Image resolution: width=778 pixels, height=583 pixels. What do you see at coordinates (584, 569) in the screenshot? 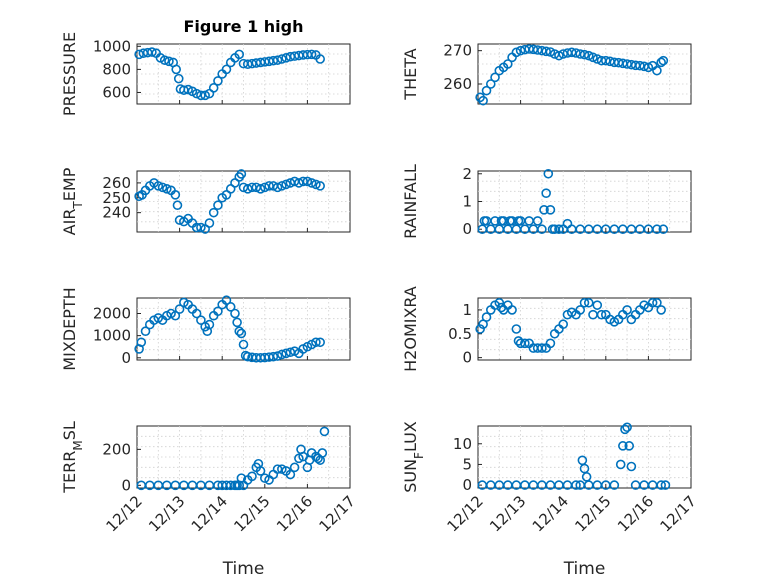
I see `x-axis-label: Time` at bounding box center [584, 569].